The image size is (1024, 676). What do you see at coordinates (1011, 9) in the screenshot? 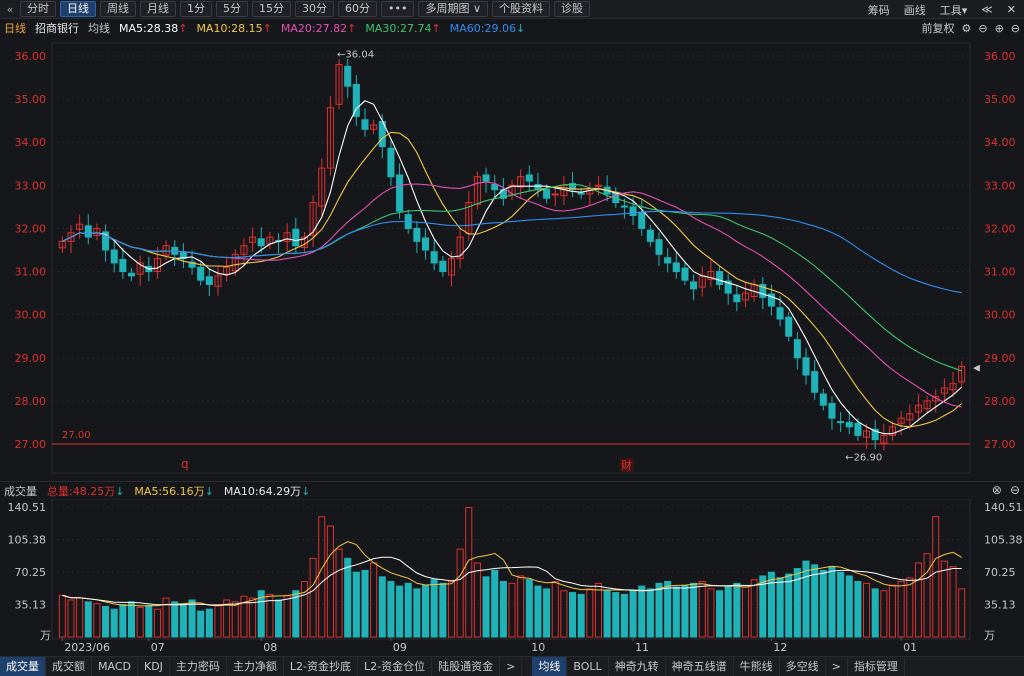
I see `toolbar-right-item-4: ✕` at bounding box center [1011, 9].